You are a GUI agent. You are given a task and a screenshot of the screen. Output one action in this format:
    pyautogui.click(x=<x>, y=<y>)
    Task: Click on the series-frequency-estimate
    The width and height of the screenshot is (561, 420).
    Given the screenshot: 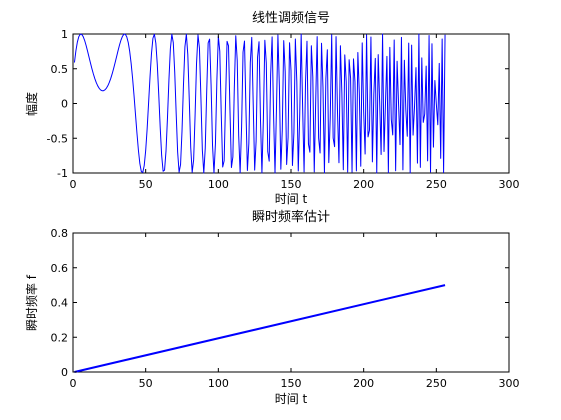 What is the action you would take?
    pyautogui.click(x=260, y=328)
    